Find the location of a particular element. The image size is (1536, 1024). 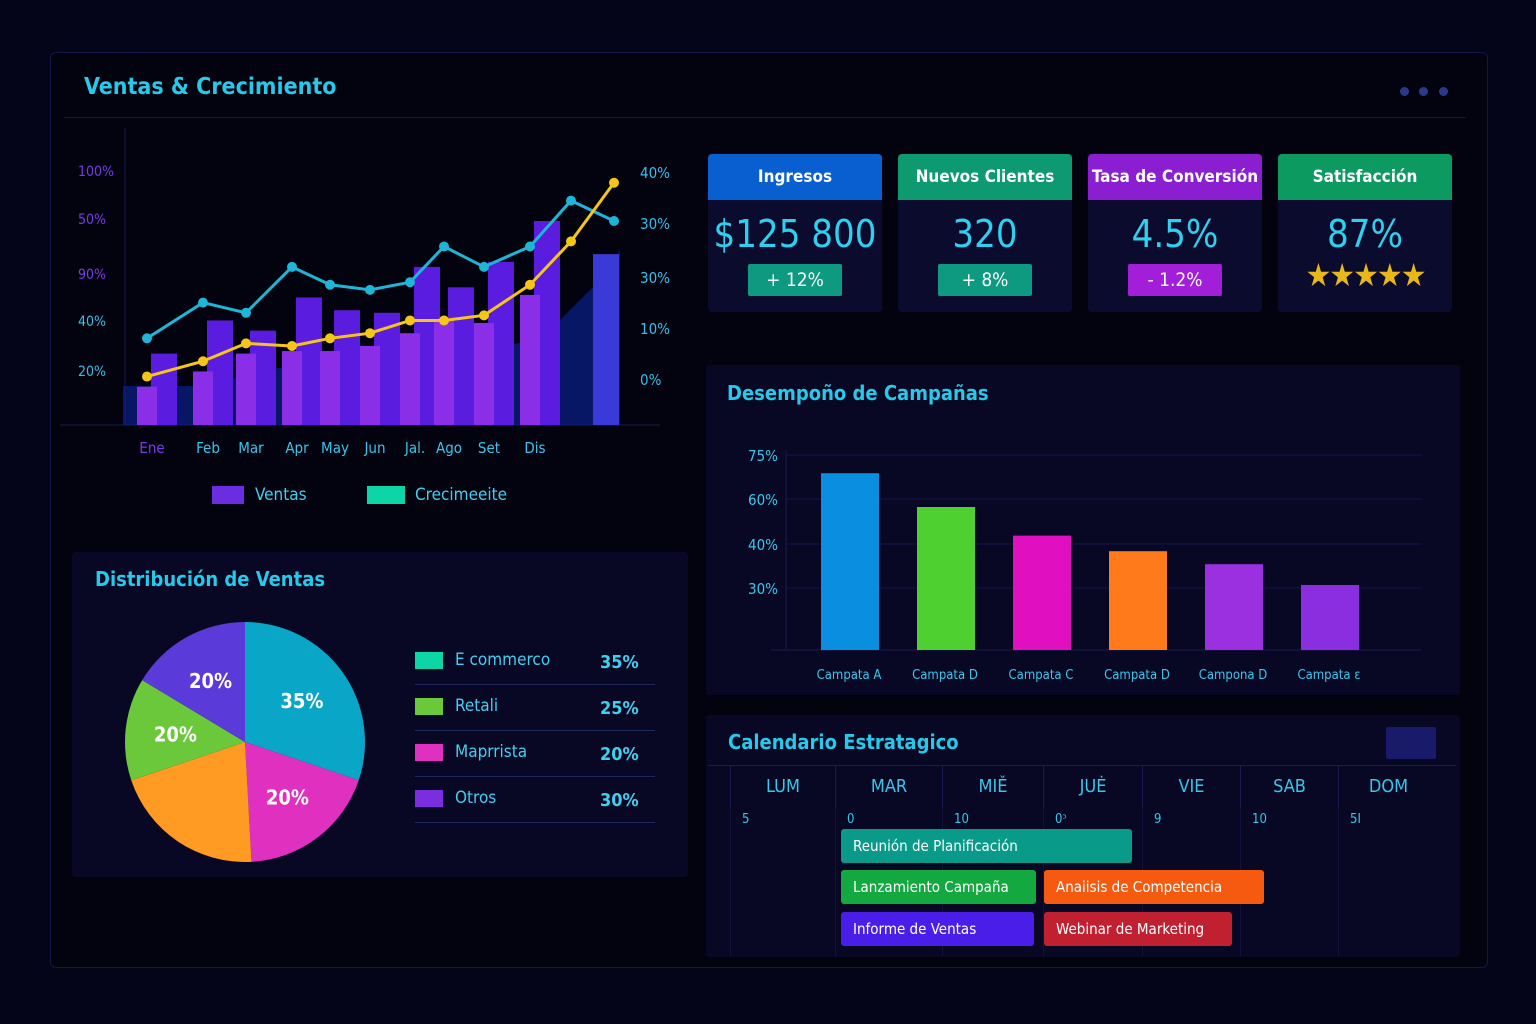

kpi-title: Nuevos Clientes is located at coordinates (985, 177).